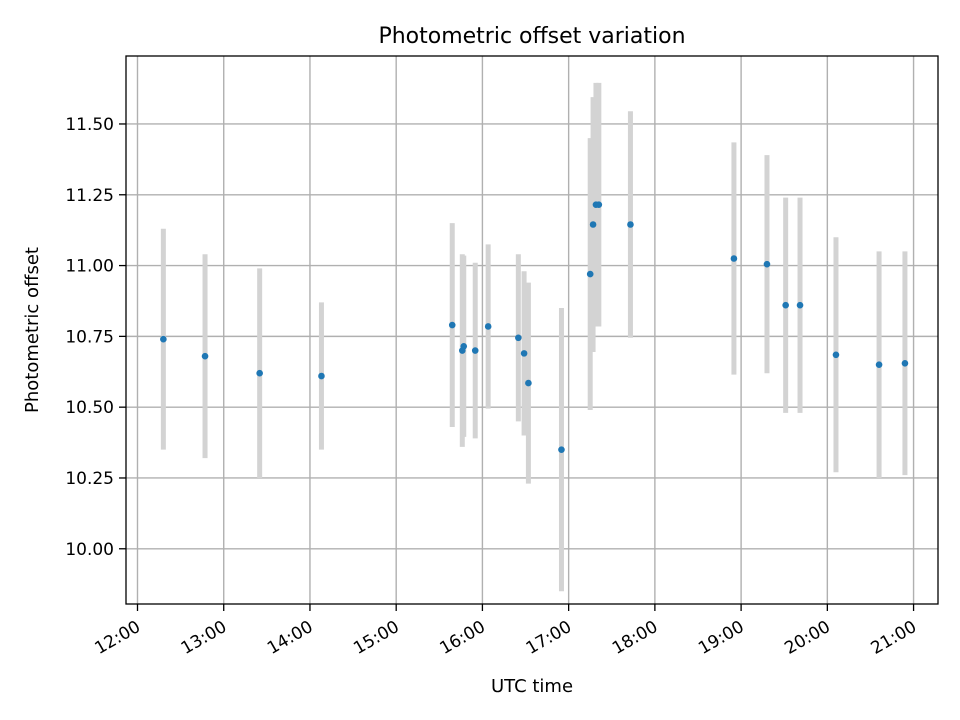 This screenshot has width=960, height=720. What do you see at coordinates (89, 337) in the screenshot?
I see `y-tick-label: 10.75` at bounding box center [89, 337].